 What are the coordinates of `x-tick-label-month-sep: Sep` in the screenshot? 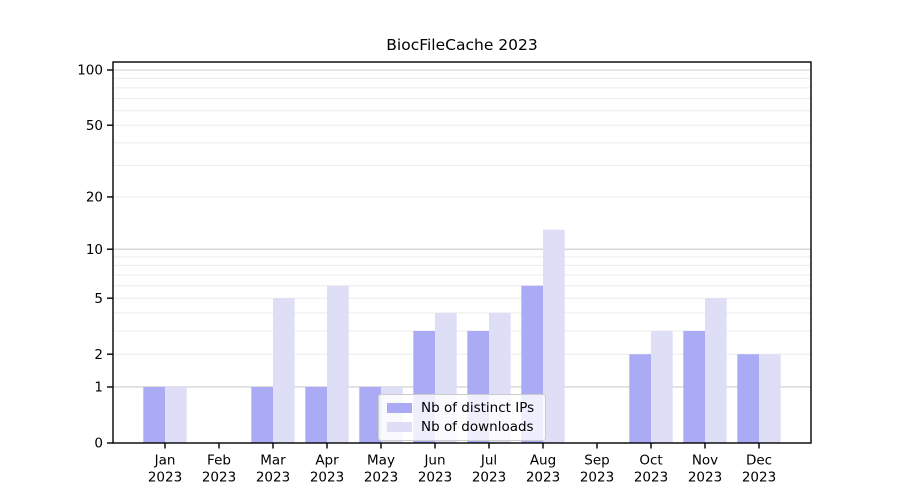 It's located at (596, 461).